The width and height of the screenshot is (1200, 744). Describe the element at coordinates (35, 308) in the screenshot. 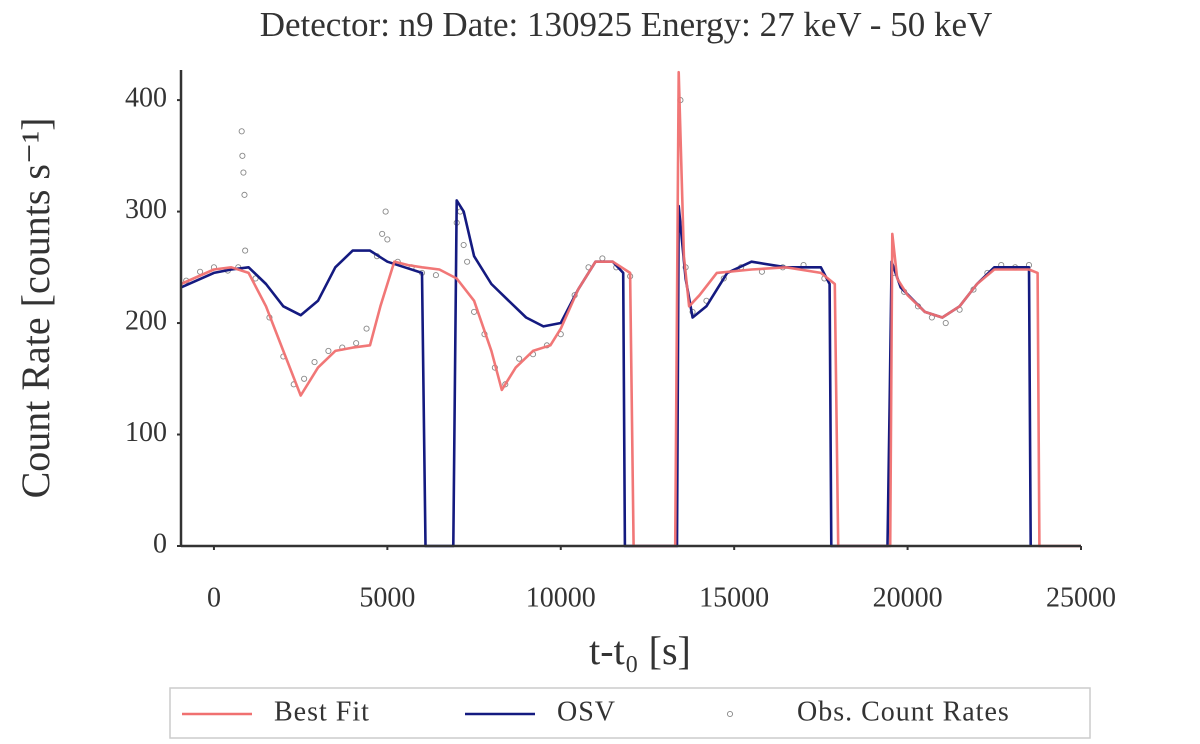

I see `y-axis-label: Count Rate [counts s⁻¹]` at that location.